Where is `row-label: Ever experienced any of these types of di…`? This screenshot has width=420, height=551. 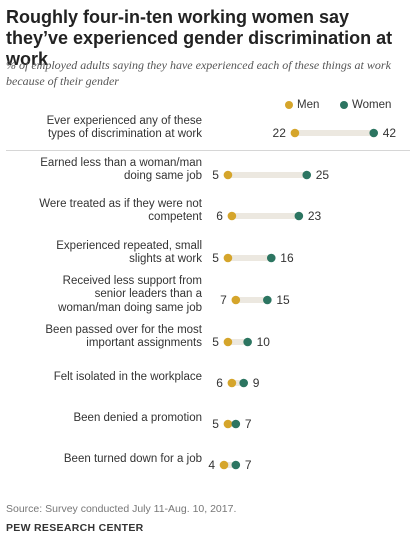
row-label: Ever experienced any of these types of di… is located at coordinates (102, 128).